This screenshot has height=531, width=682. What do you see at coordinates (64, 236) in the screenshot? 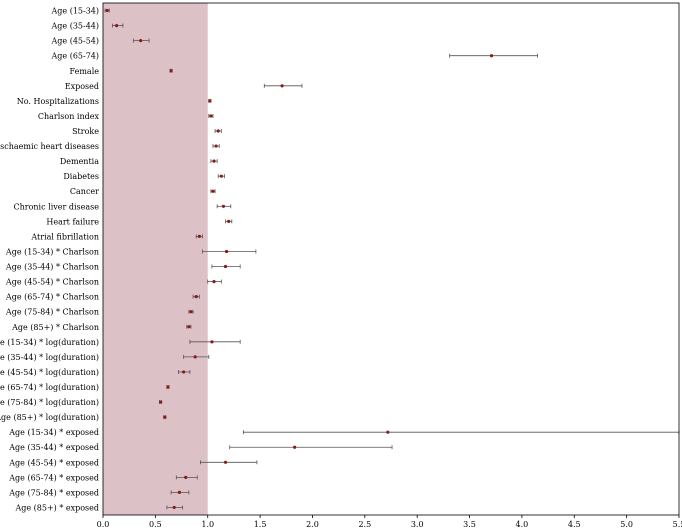
I see `row-label: Atrial fibrillation` at bounding box center [64, 236].